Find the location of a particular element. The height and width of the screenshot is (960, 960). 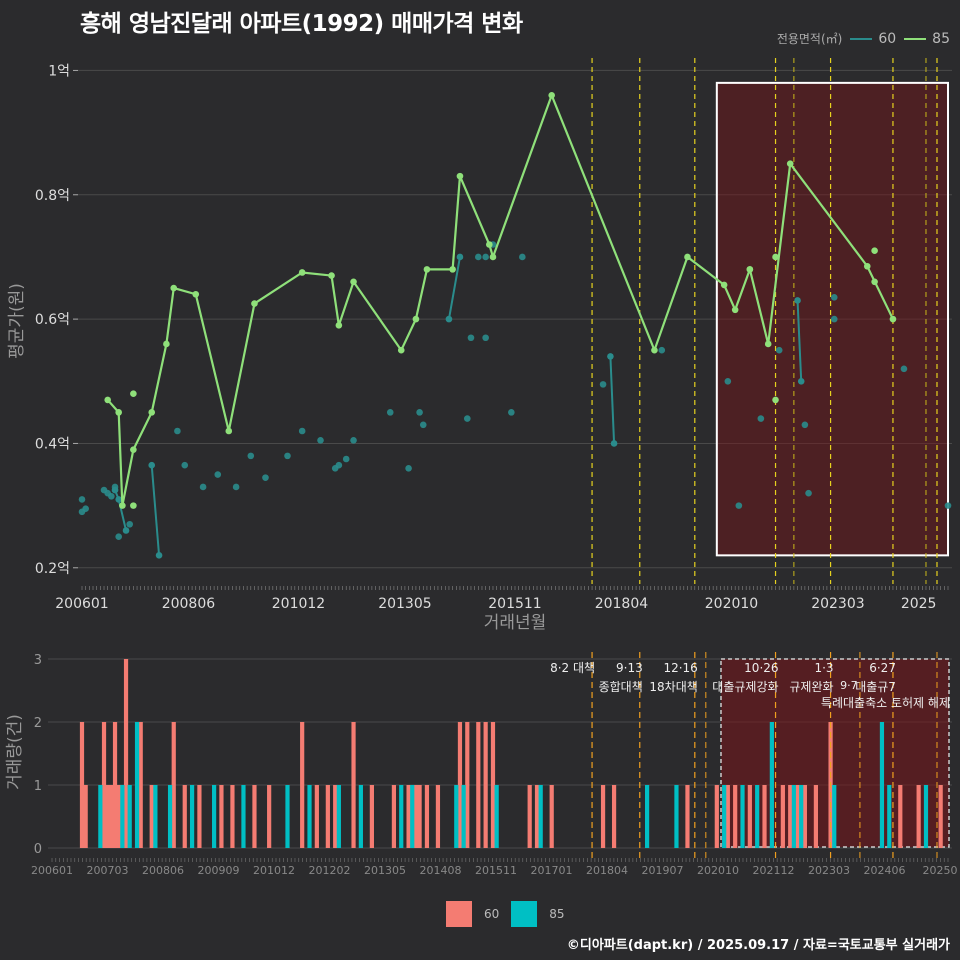

policy-label: 대출규제강화 is located at coordinates (745, 687).